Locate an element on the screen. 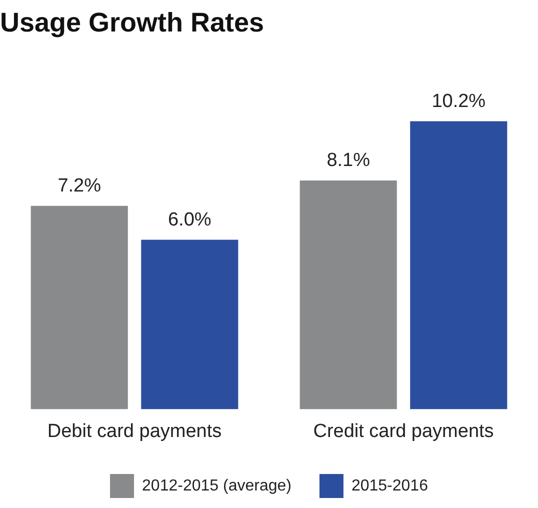 The height and width of the screenshot is (508, 538). data-label: 8.1% is located at coordinates (348, 161).